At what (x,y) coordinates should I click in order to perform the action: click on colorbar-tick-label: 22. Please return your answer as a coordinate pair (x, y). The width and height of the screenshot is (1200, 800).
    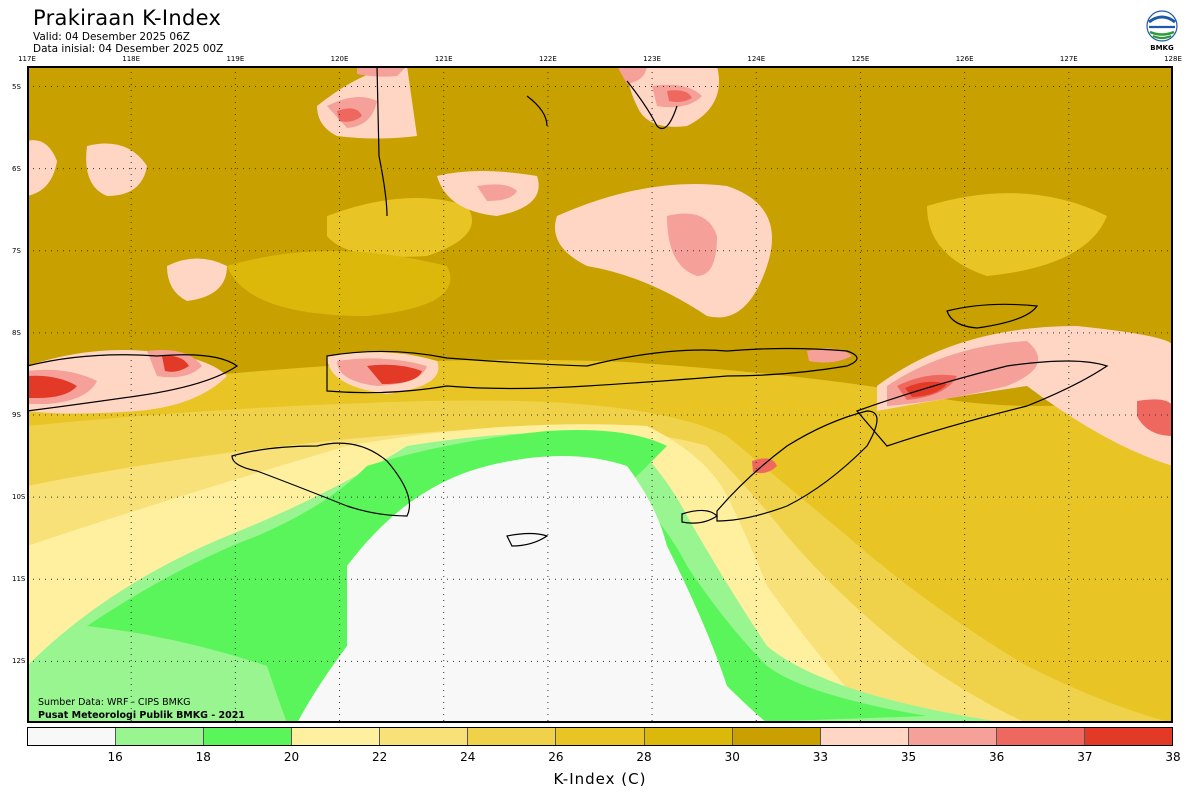
    Looking at the image, I should click on (379, 757).